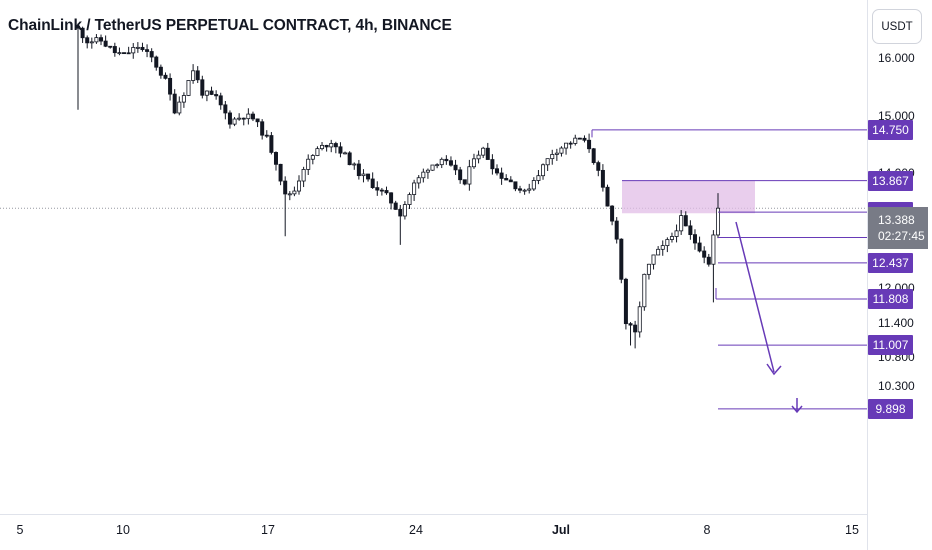  Describe the element at coordinates (896, 58) in the screenshot. I see `price-tick-label: 16.000` at that location.